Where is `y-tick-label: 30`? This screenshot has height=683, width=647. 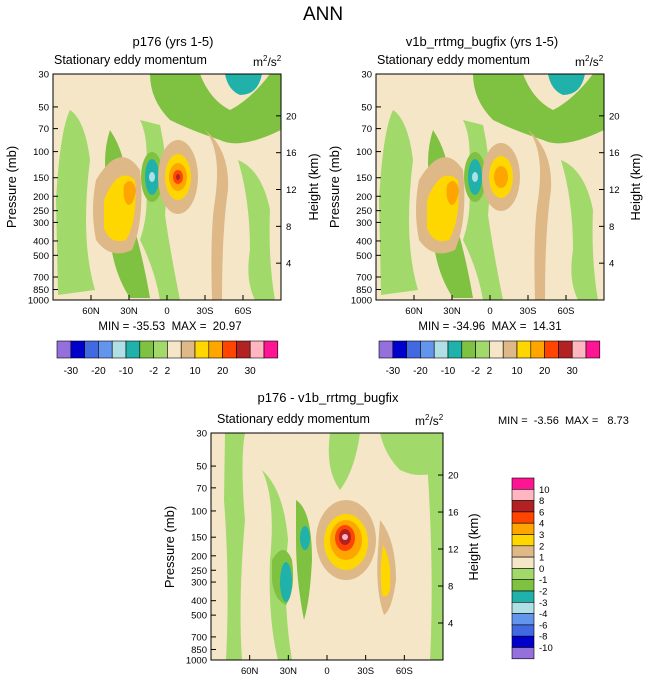 y-tick-label: 30 is located at coordinates (43, 75).